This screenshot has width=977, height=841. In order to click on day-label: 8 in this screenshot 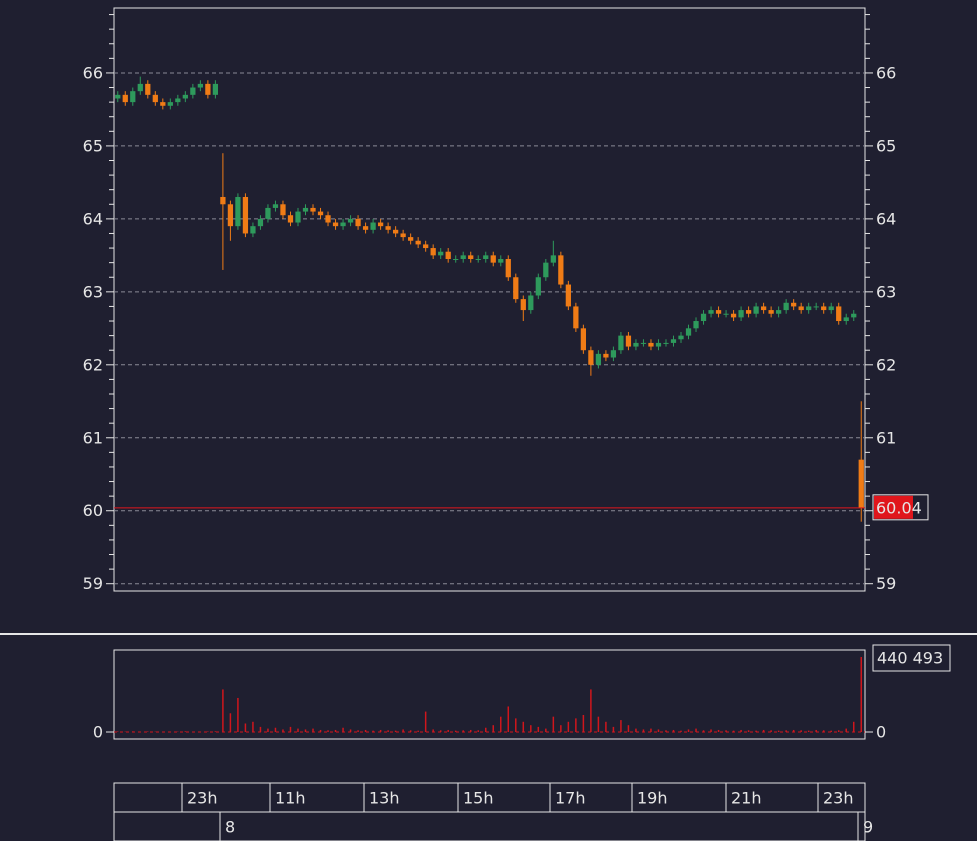, I will do `click(230, 827)`.